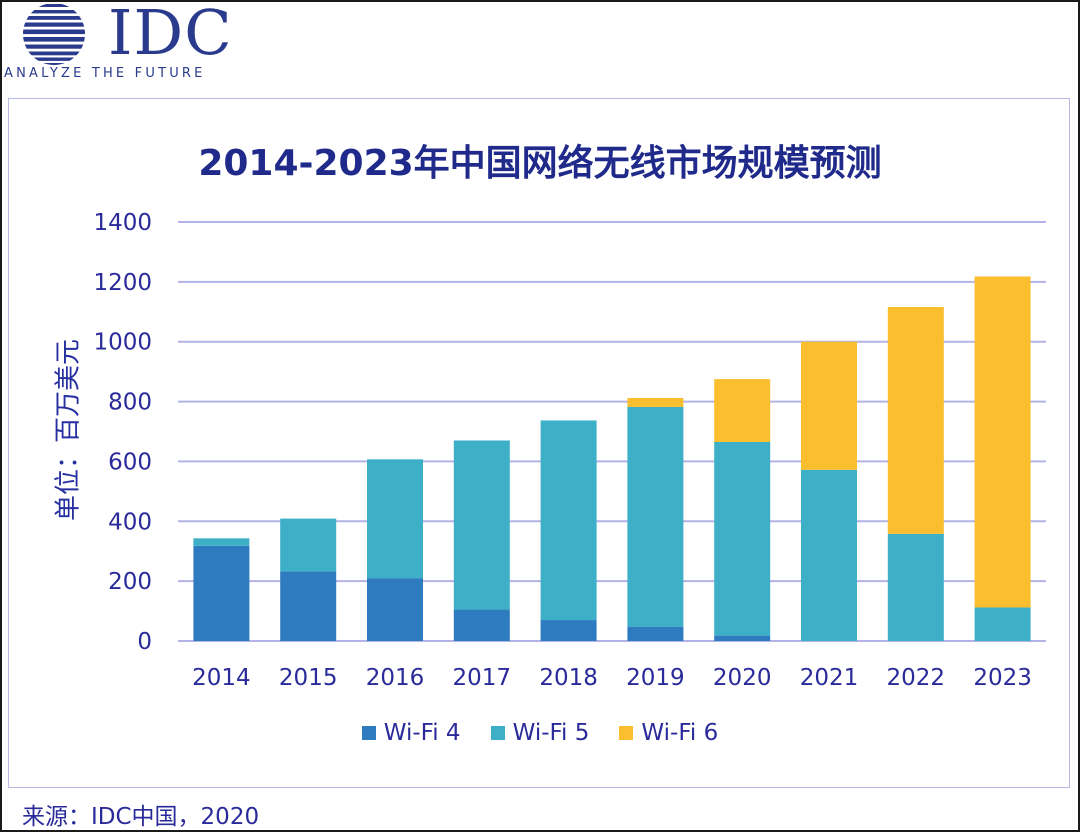 The image size is (1080, 832). Describe the element at coordinates (170, 34) in the screenshot. I see `logo-wordmark: IDC` at that location.